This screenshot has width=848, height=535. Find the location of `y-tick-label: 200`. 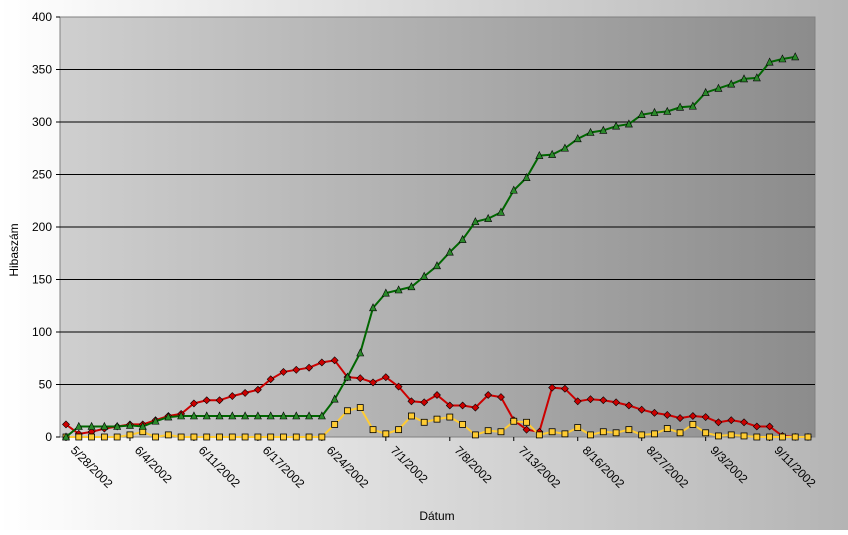

y-tick-label: 200 is located at coordinates (42, 227).